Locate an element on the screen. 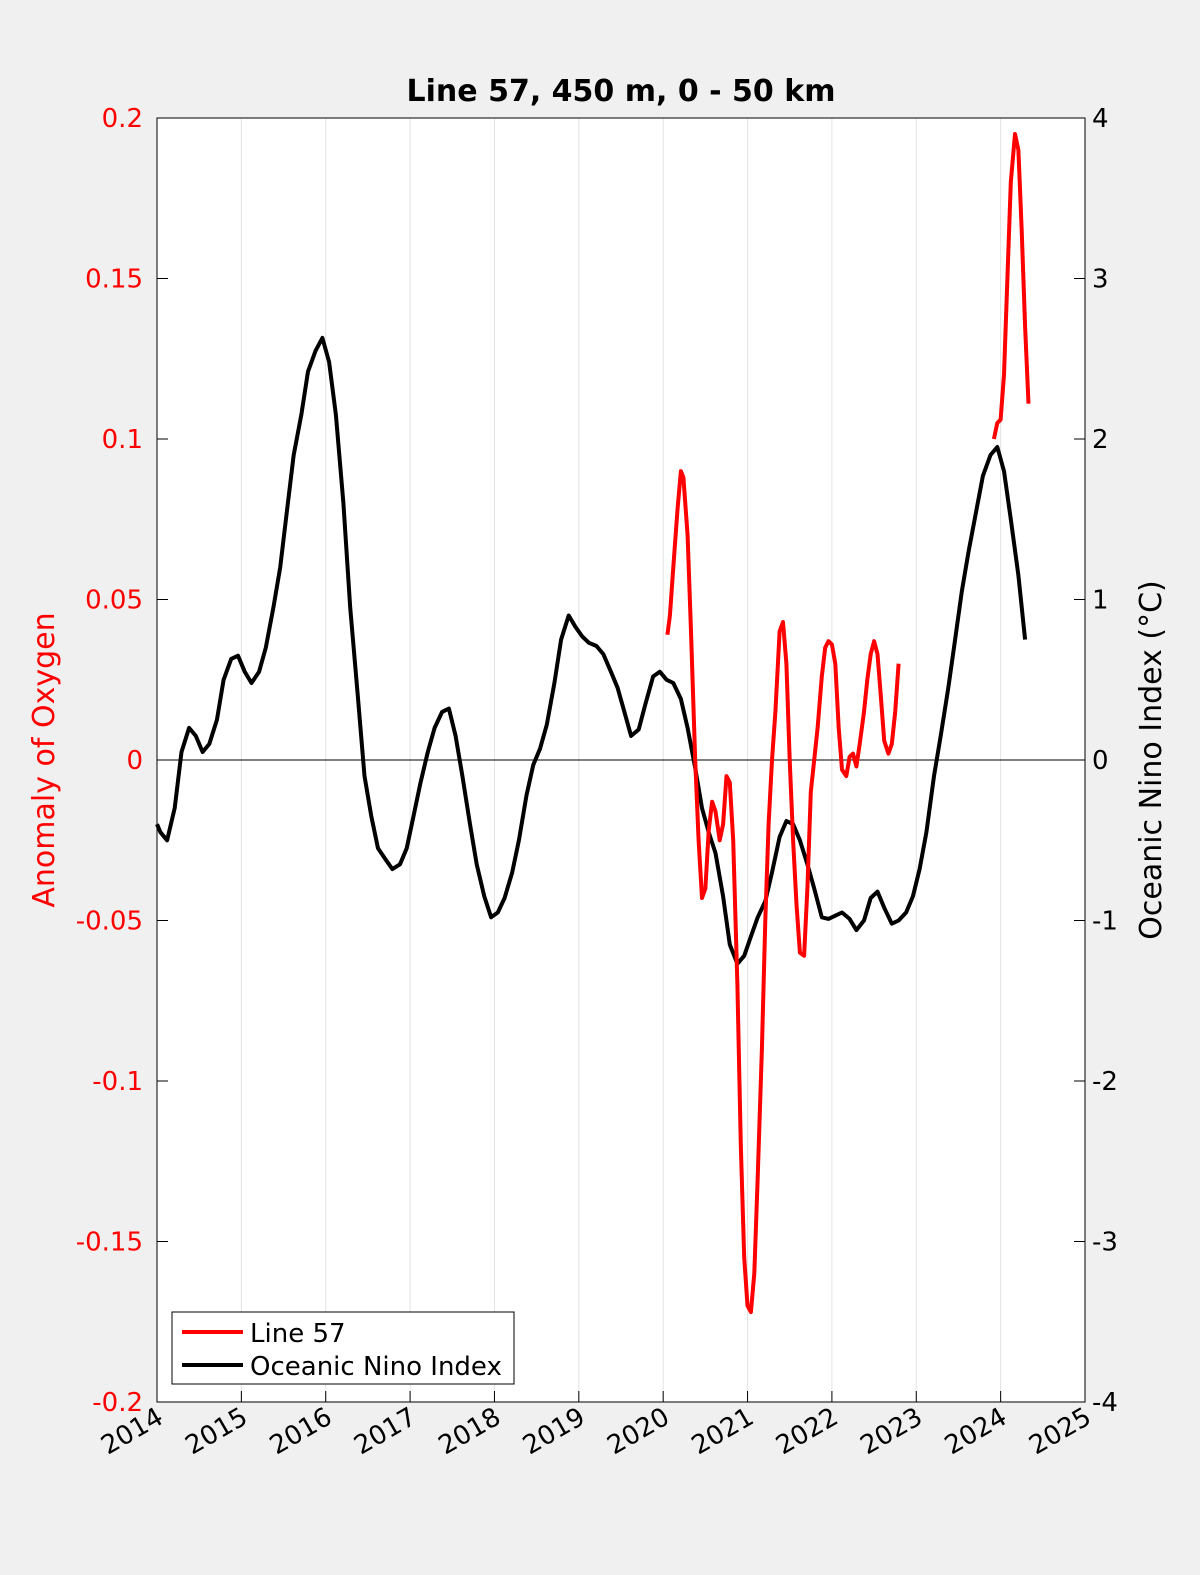 This screenshot has height=1575, width=1200. right-y-tick-label: -1 is located at coordinates (1105, 922).